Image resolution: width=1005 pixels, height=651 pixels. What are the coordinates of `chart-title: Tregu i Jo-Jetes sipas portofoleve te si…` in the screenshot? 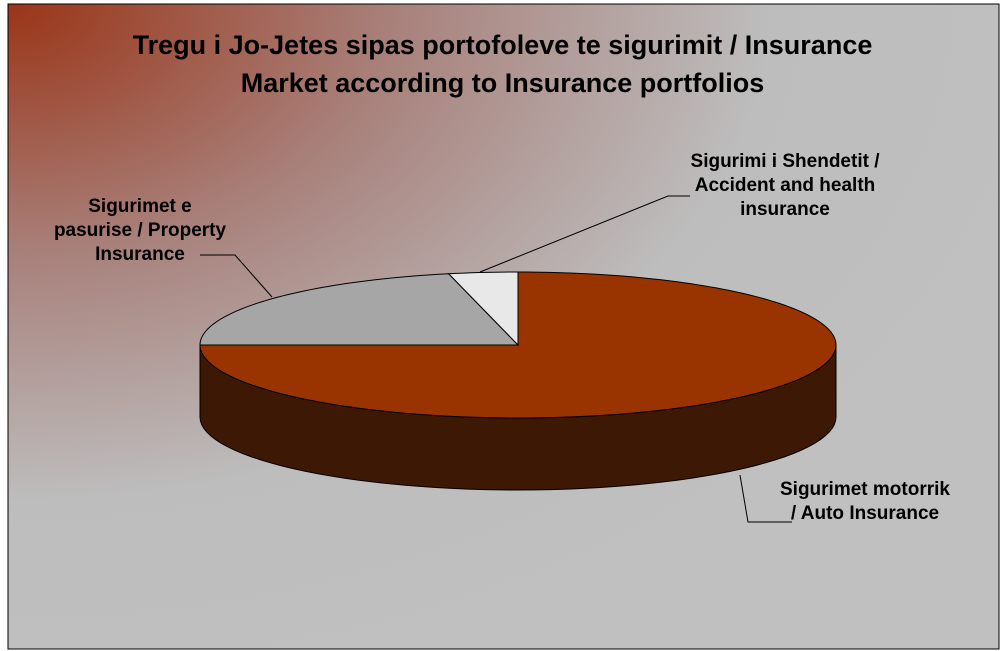 It's located at (502, 64).